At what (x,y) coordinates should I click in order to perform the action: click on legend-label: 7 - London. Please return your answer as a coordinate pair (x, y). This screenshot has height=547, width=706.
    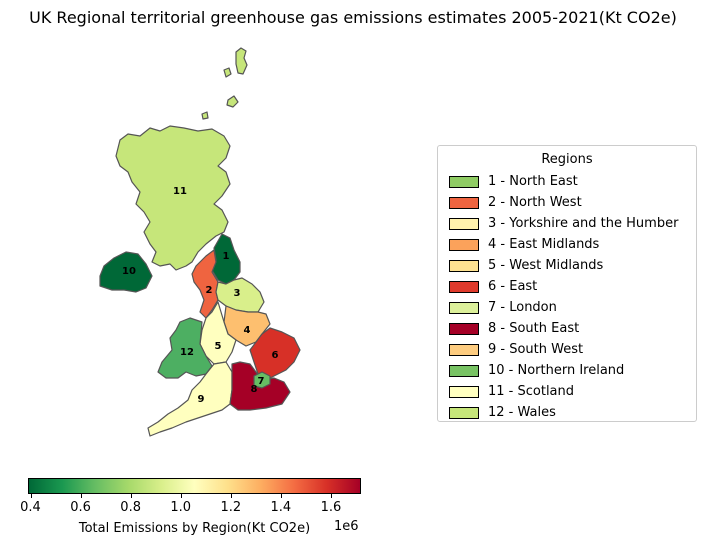
    Looking at the image, I should click on (522, 307).